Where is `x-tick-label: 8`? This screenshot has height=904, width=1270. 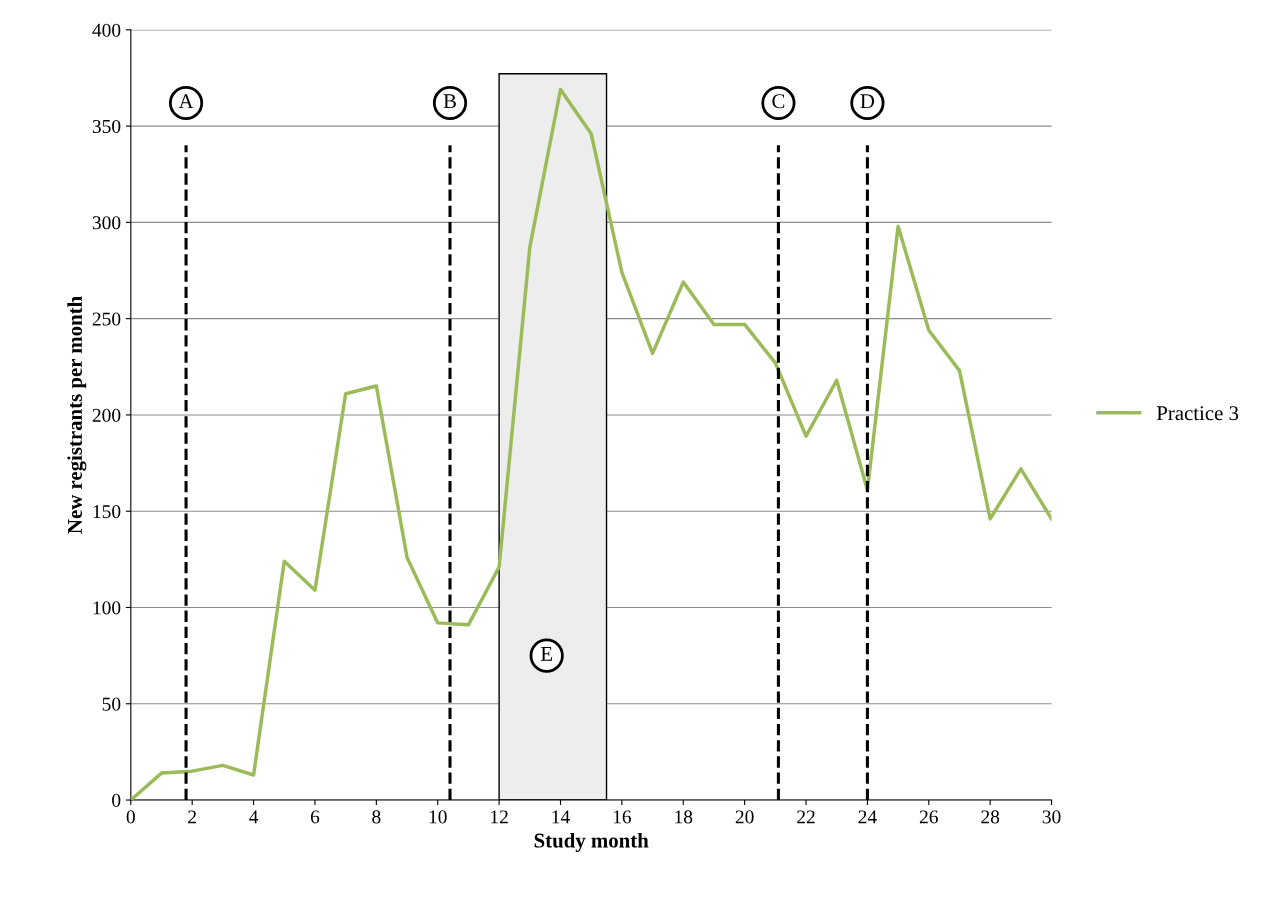 x-tick-label: 8 is located at coordinates (376, 817).